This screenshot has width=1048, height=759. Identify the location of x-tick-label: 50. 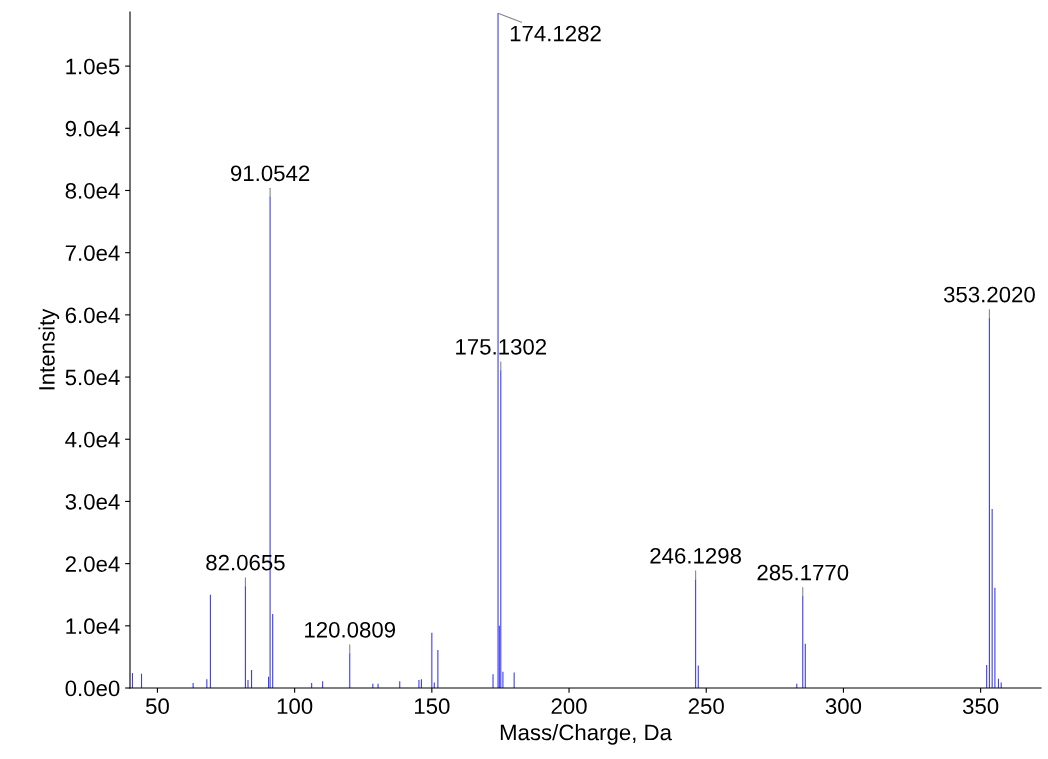
(157, 706).